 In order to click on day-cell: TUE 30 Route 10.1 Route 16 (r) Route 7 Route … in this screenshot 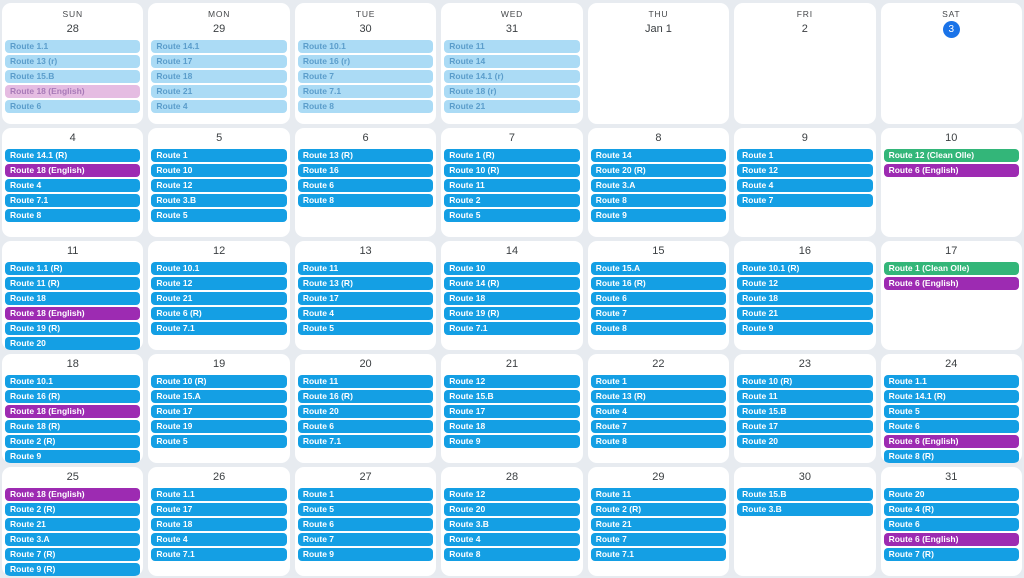, I will do `click(365, 63)`.